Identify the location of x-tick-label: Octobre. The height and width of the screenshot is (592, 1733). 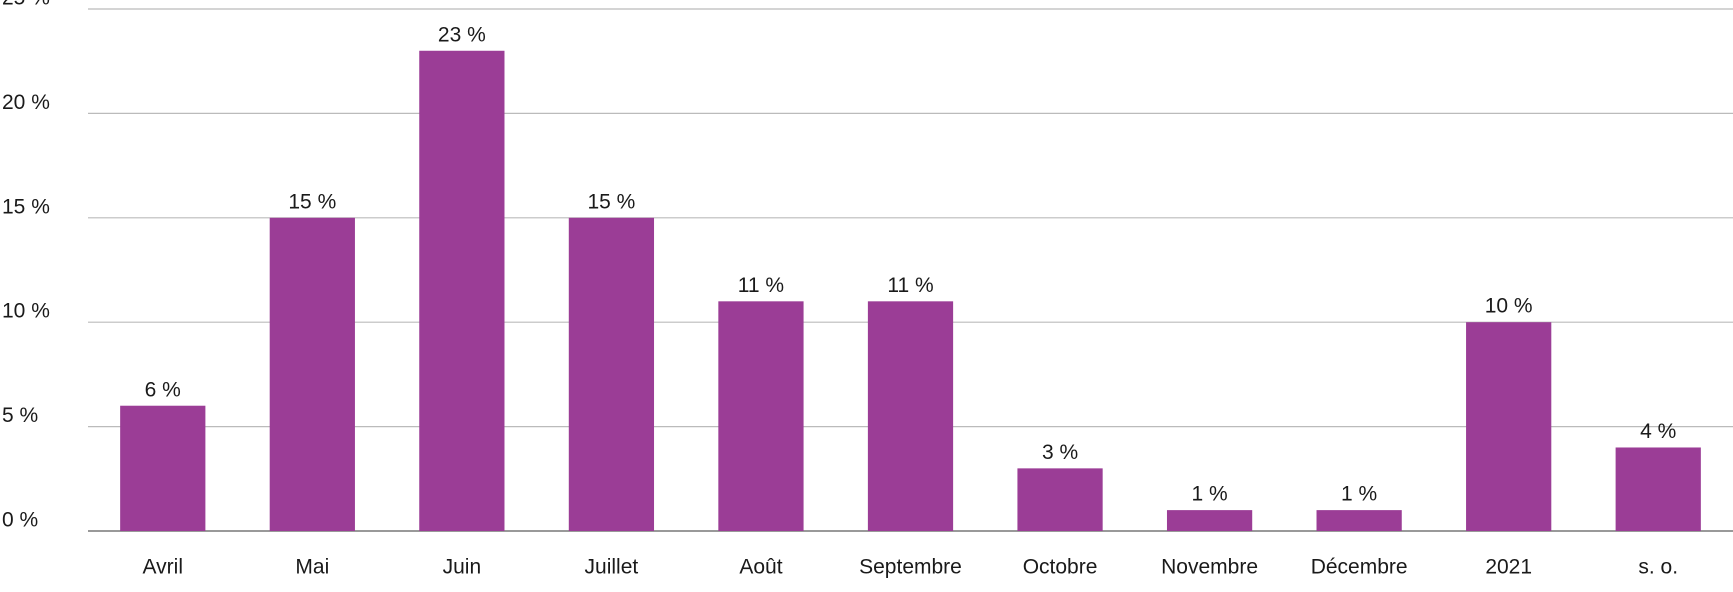
(1060, 567).